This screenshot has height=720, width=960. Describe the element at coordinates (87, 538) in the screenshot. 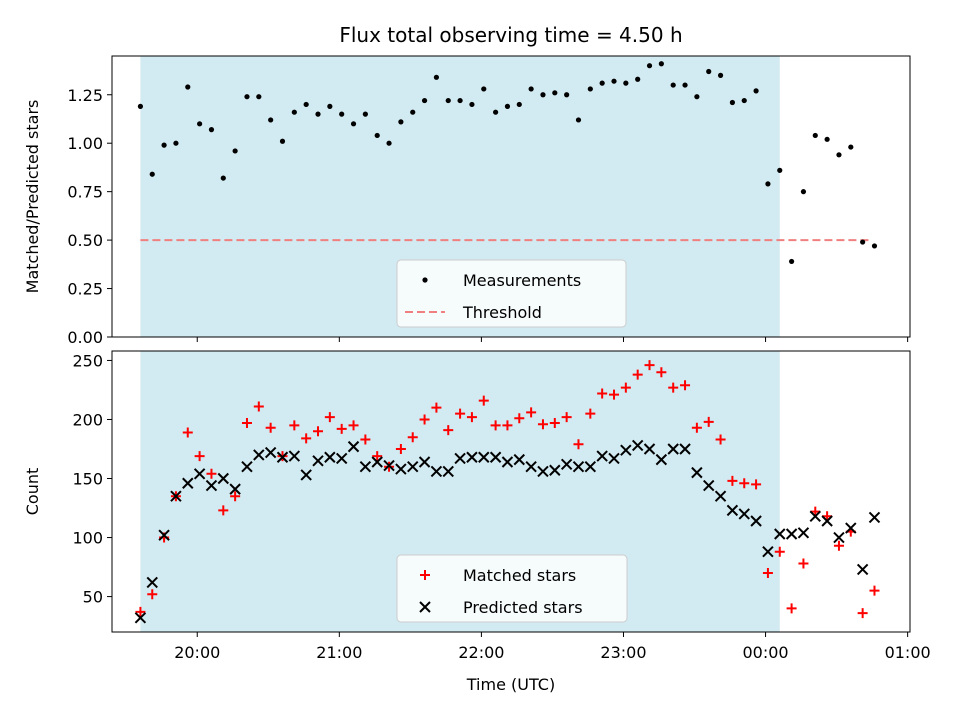

I see `y-tick-label: 100` at that location.